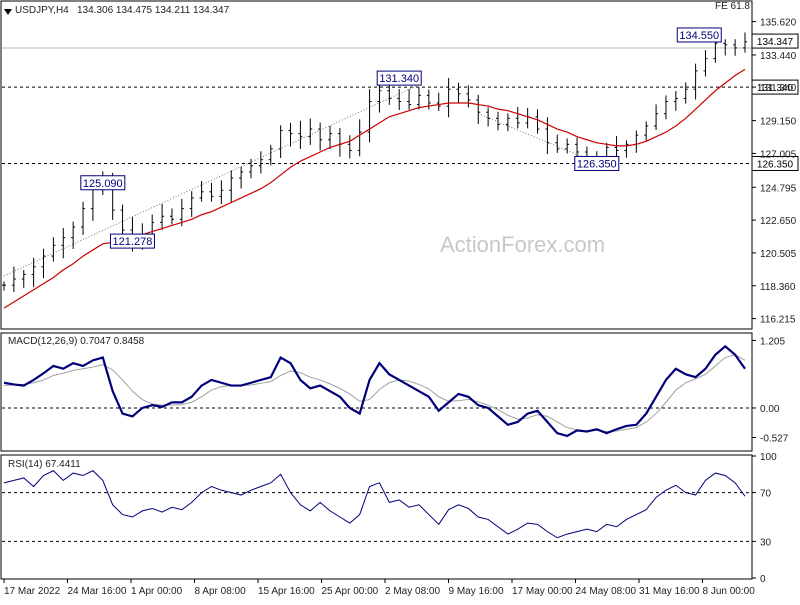  Describe the element at coordinates (286, 591) in the screenshot. I see `time-tick-label: 15 Apr 16:00` at that location.